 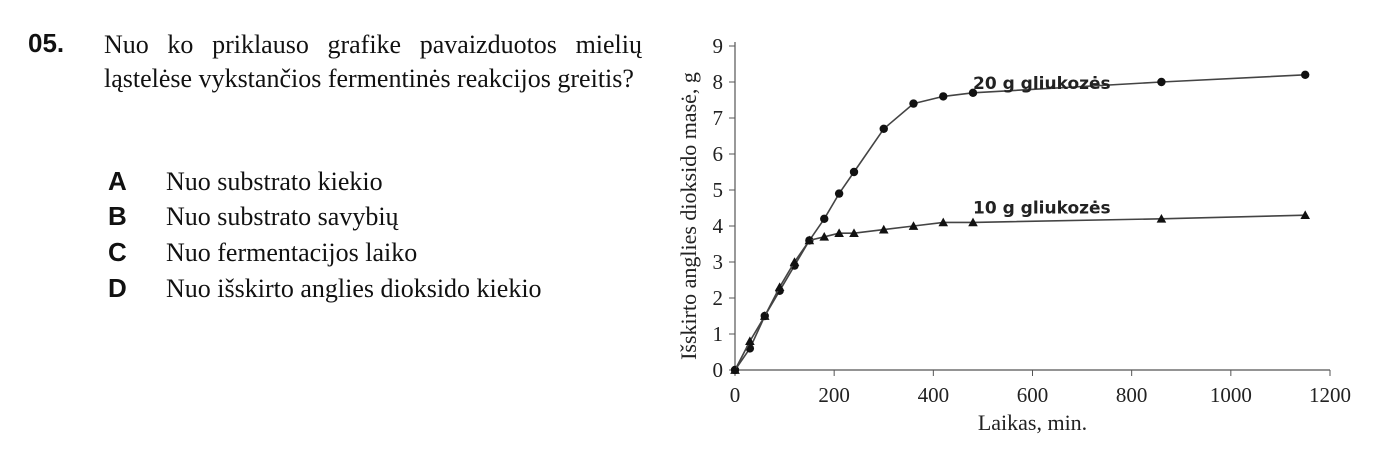 What do you see at coordinates (718, 190) in the screenshot?
I see `y-tick-label: 5` at bounding box center [718, 190].